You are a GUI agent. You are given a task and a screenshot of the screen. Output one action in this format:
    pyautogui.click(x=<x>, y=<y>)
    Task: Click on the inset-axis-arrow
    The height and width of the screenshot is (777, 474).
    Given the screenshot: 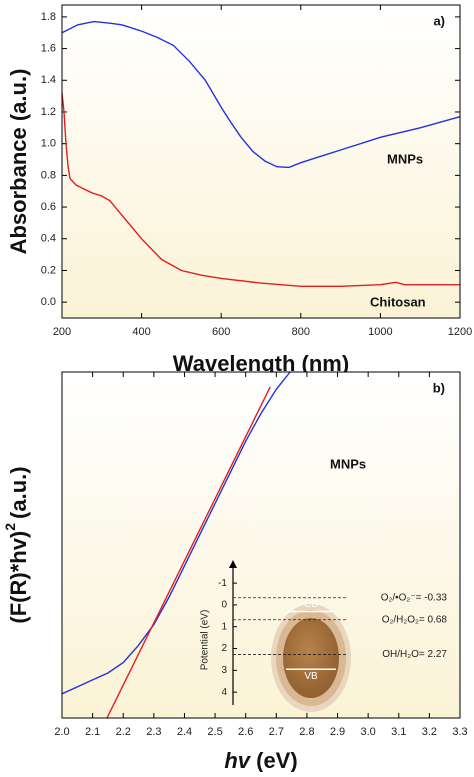 What is the action you would take?
    pyautogui.click(x=233, y=564)
    